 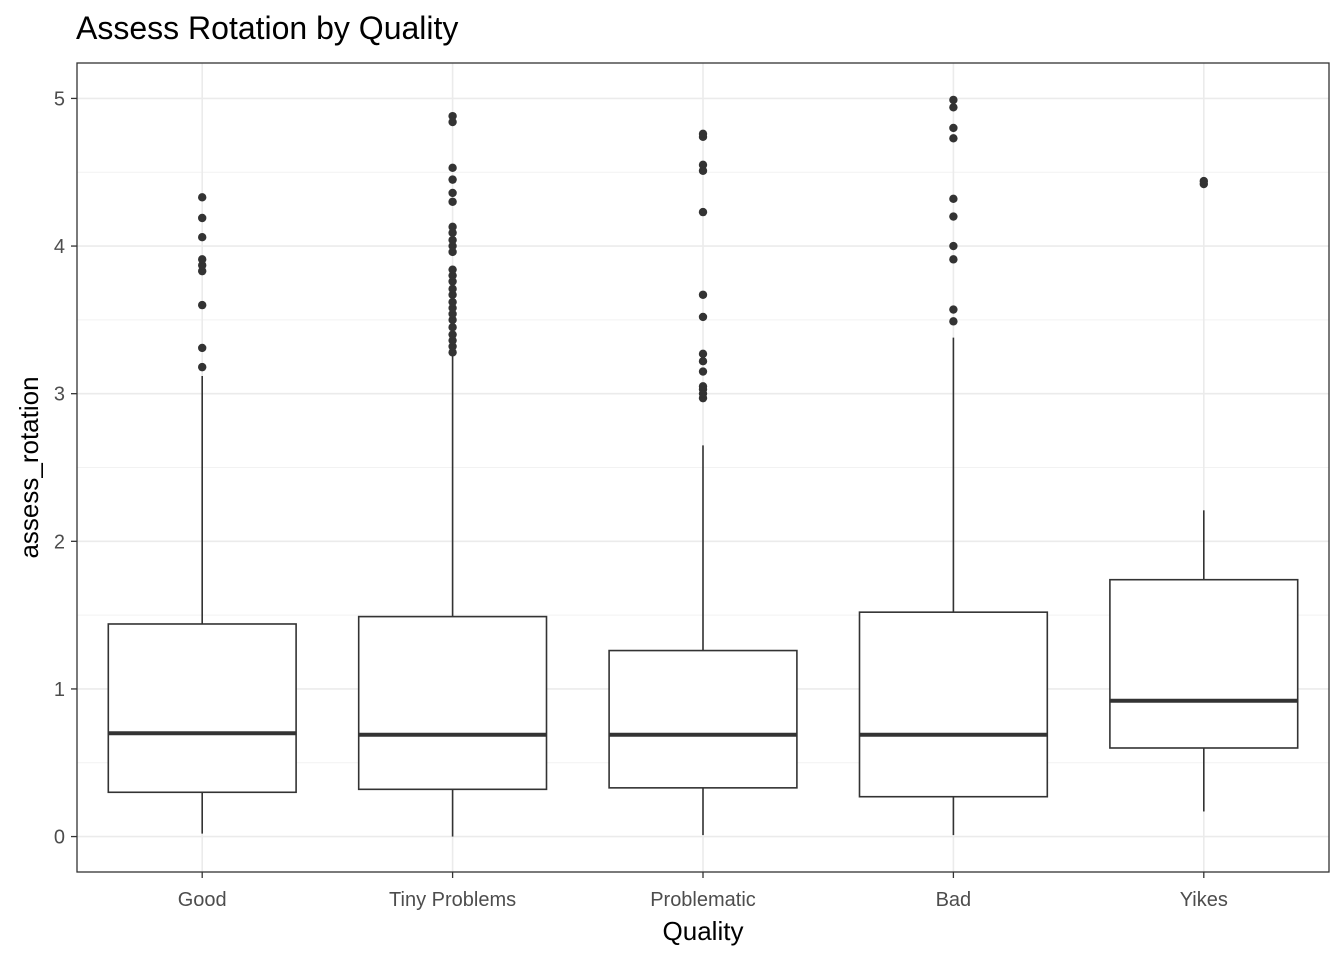 I want to click on x-axis-title: Quality, so click(x=703, y=931).